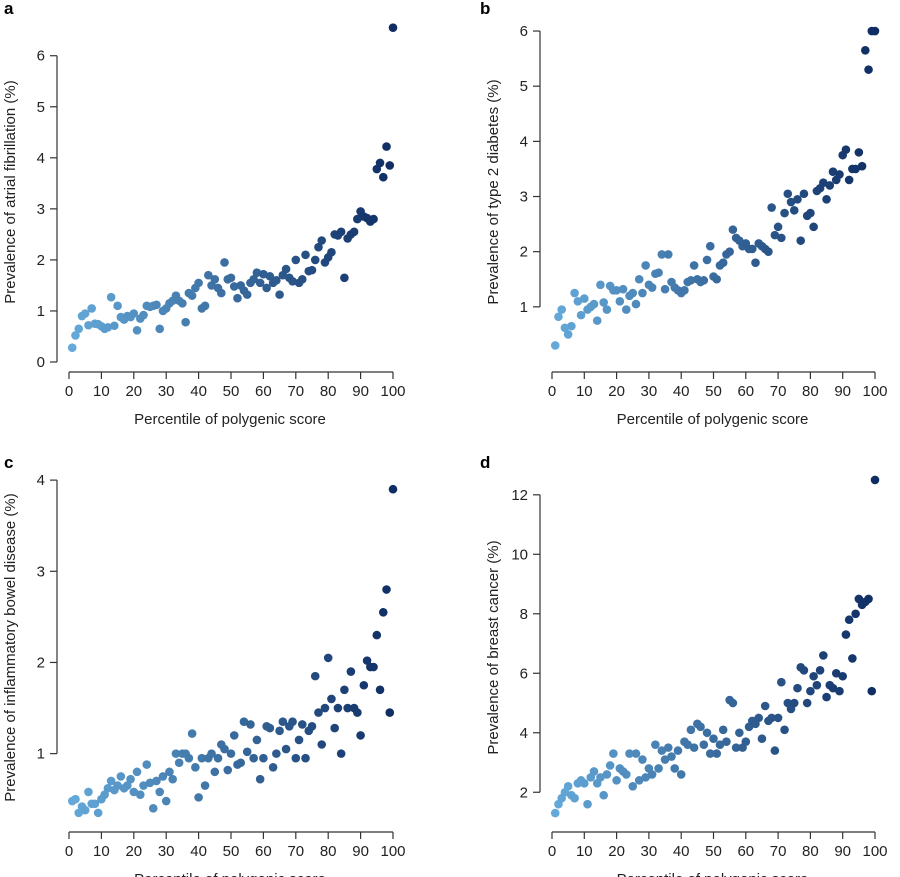 This screenshot has height=877, width=900. Describe the element at coordinates (842, 851) in the screenshot. I see `x-tick-label: 90` at that location.